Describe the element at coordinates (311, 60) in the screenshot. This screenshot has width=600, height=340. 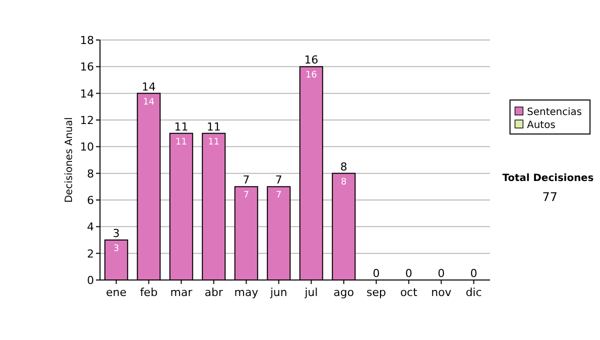
I see `total-label: 16` at that location.